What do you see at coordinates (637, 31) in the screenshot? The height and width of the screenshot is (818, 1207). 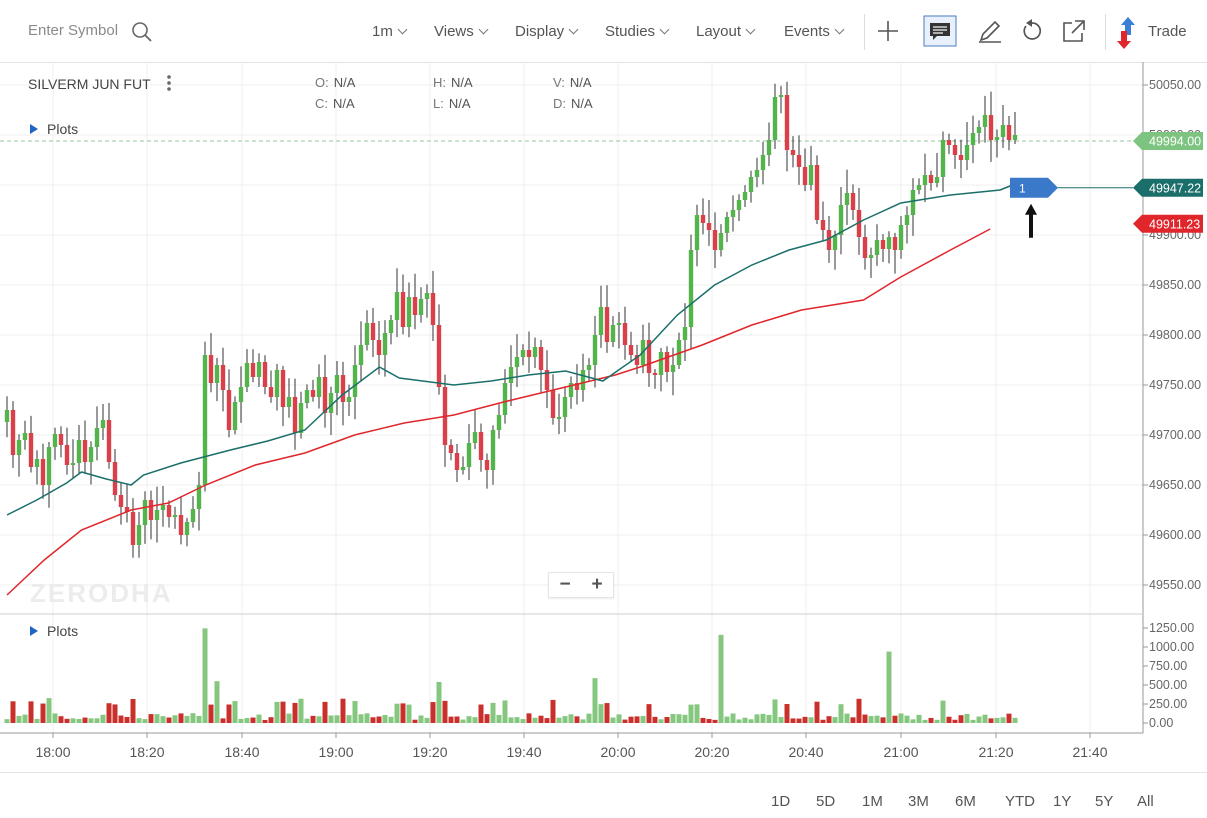 I see `studies-menu: Studies` at bounding box center [637, 31].